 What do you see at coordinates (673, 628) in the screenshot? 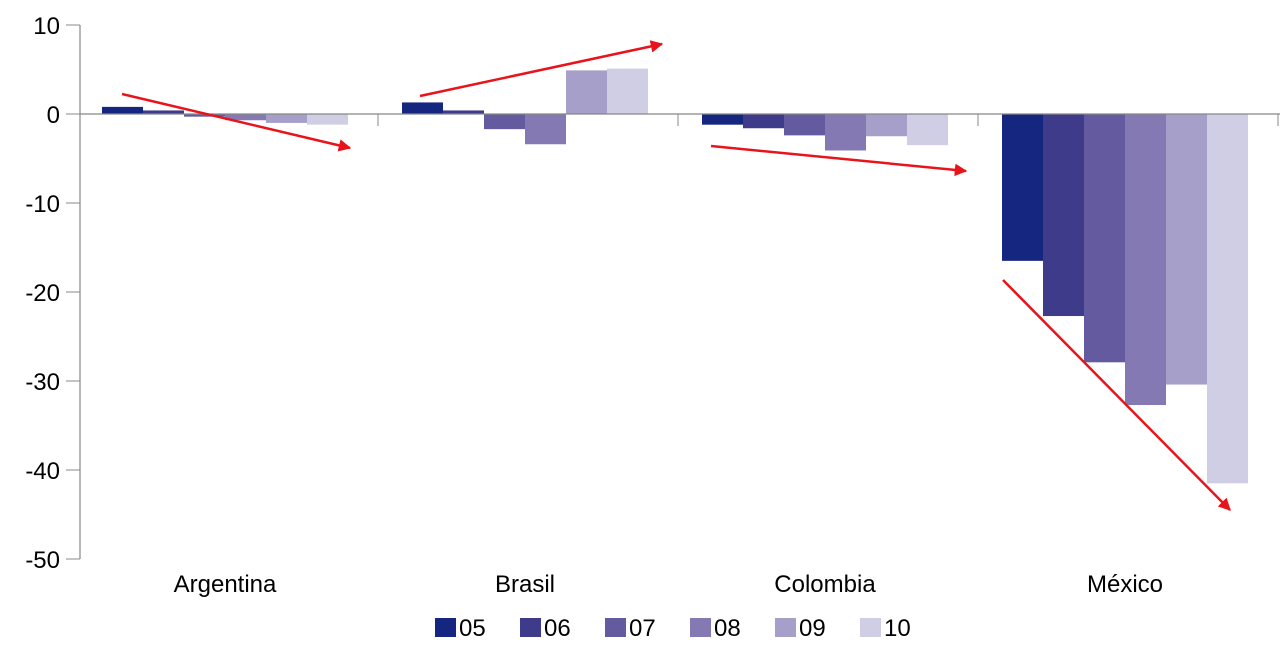
I see `legend: 05 06 07 08 09 10` at bounding box center [673, 628].